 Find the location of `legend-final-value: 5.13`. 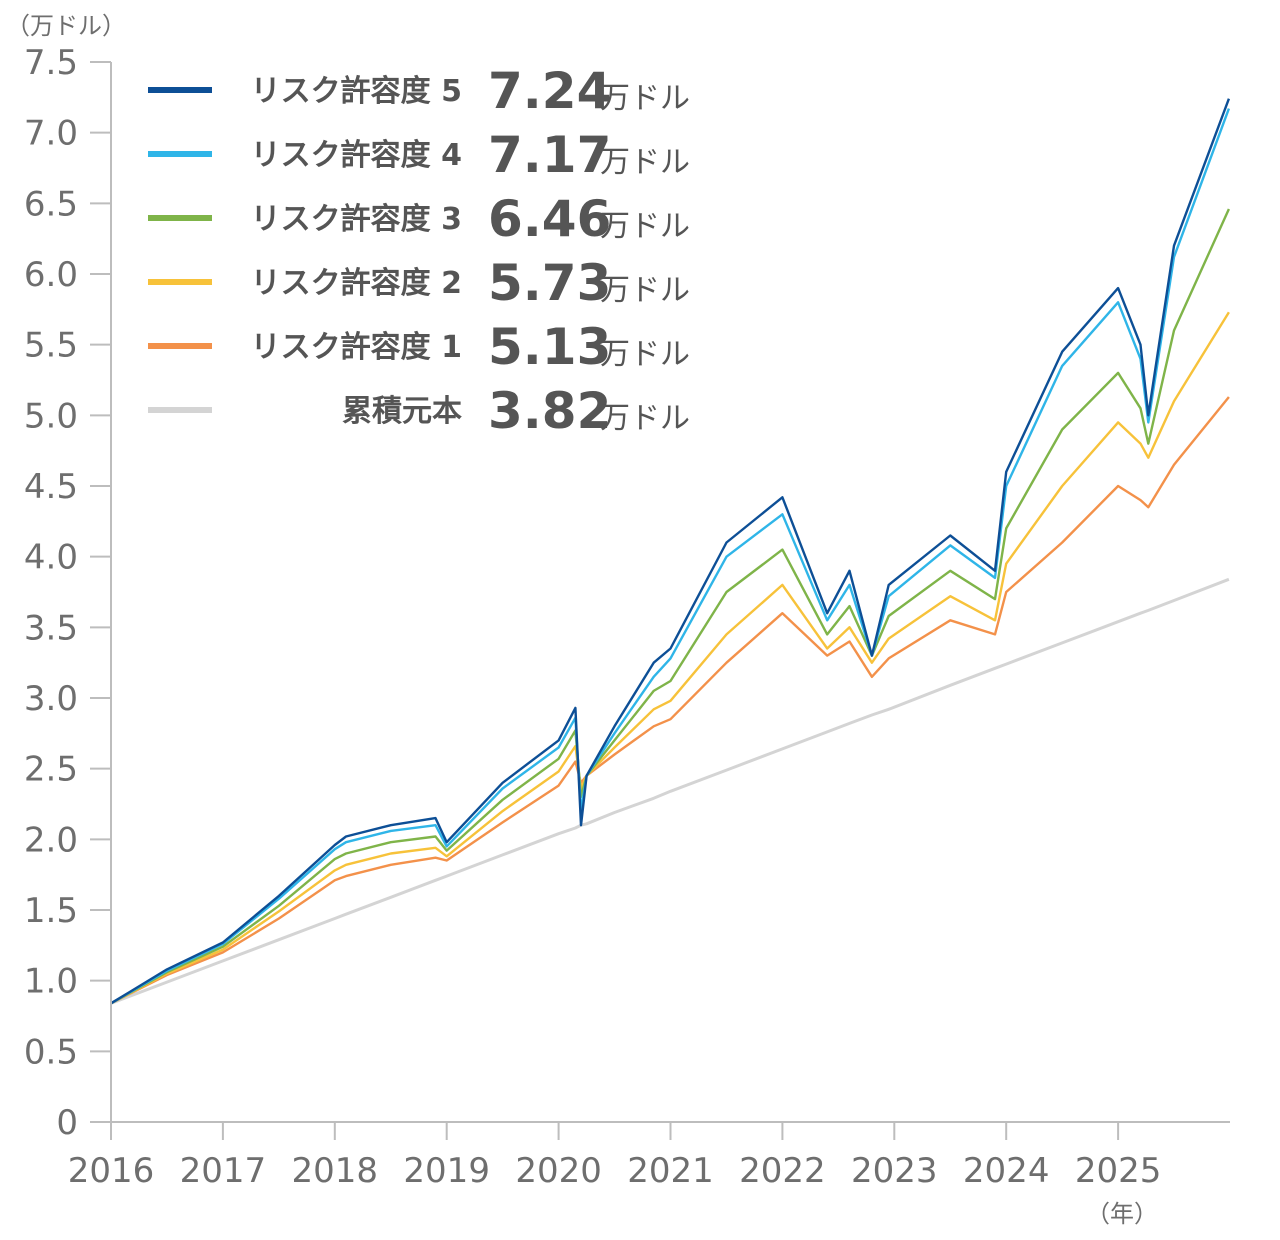

legend-final-value: 5.13 is located at coordinates (549, 347).